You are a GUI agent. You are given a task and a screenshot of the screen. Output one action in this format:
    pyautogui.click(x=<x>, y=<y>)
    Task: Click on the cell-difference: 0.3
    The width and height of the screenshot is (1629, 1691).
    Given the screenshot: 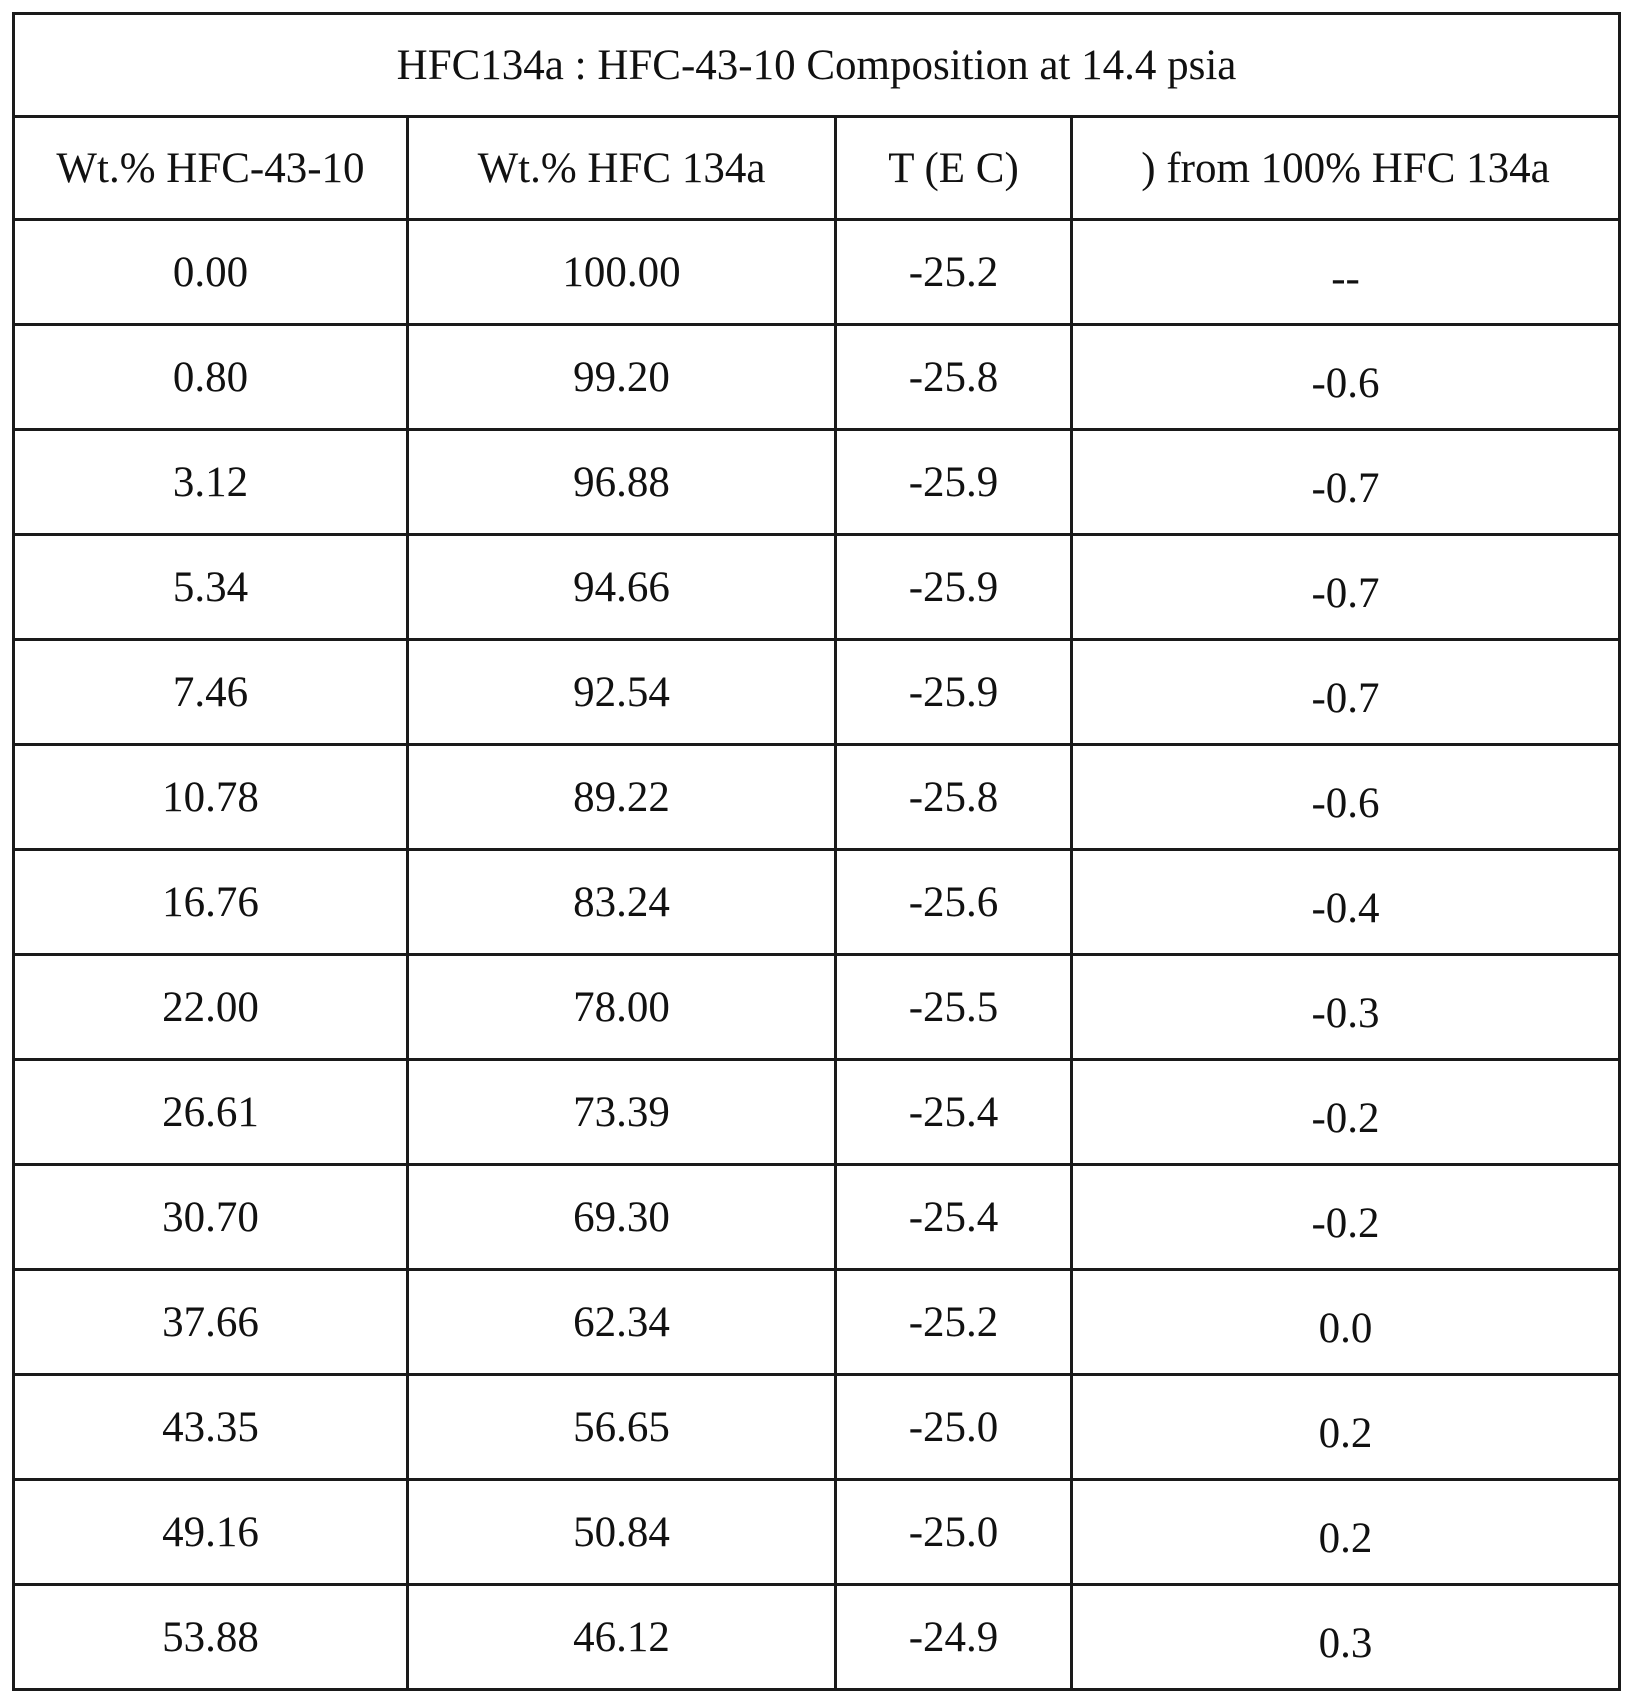 What is the action you would take?
    pyautogui.click(x=1345, y=1637)
    